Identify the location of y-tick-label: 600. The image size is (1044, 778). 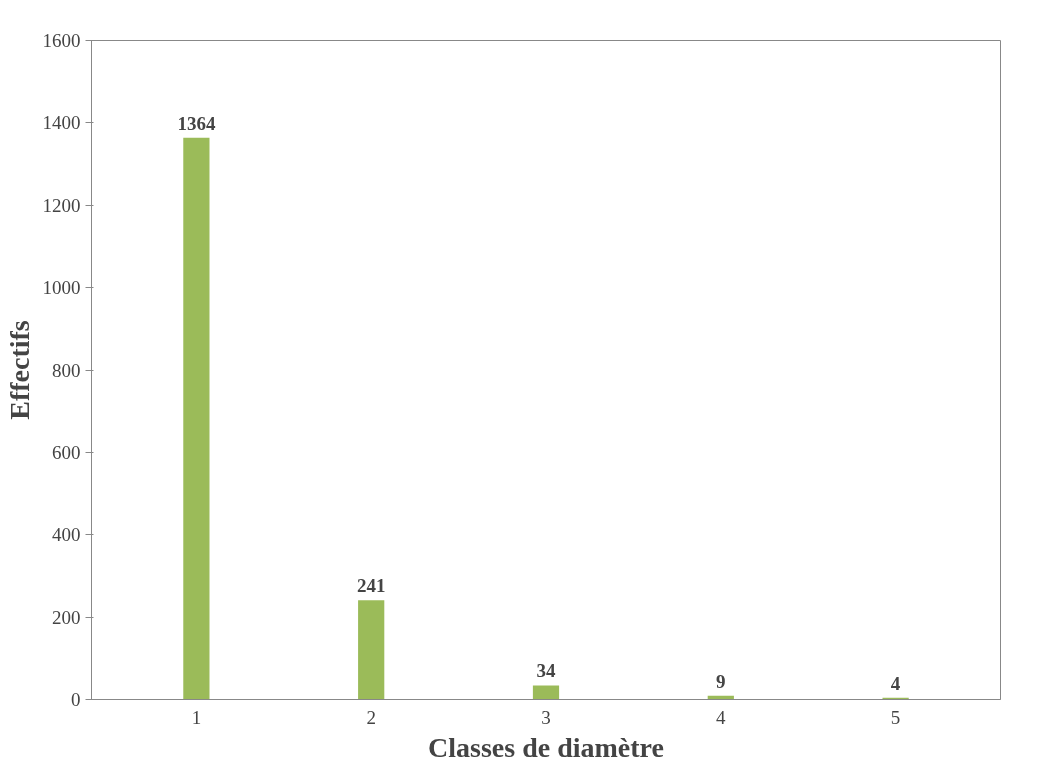
(66, 452).